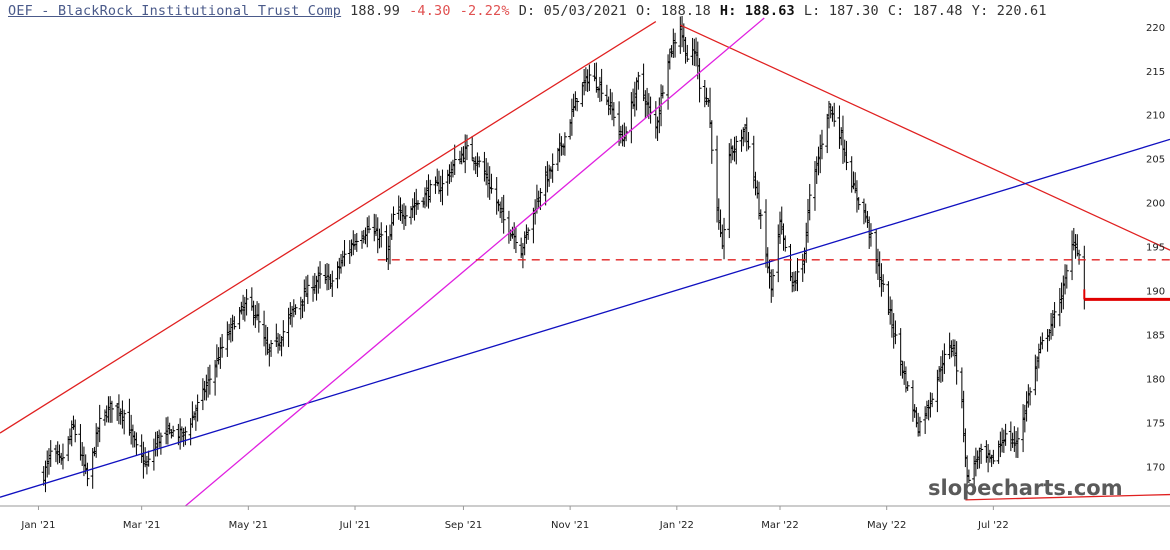 The height and width of the screenshot is (550, 1170). What do you see at coordinates (1155, 28) in the screenshot?
I see `y-tick-label: 220` at bounding box center [1155, 28].